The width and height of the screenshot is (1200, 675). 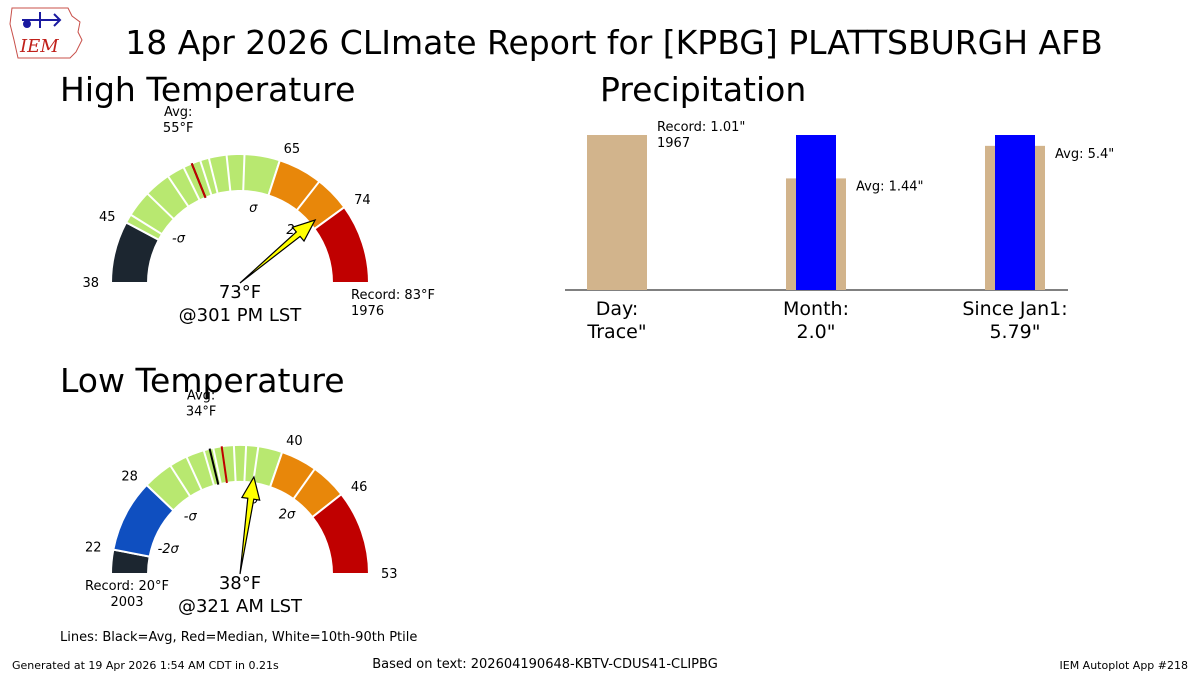 What do you see at coordinates (241, 315) in the screenshot?
I see `observed-time: @301 PM LST` at bounding box center [241, 315].